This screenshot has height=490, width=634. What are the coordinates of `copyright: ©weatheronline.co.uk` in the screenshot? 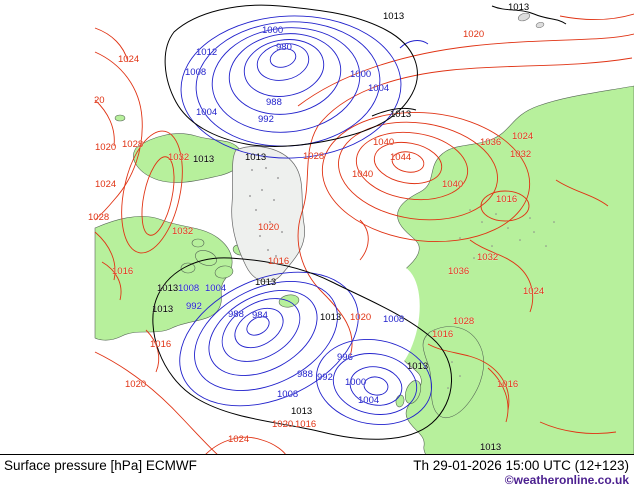 It's located at (566, 480).